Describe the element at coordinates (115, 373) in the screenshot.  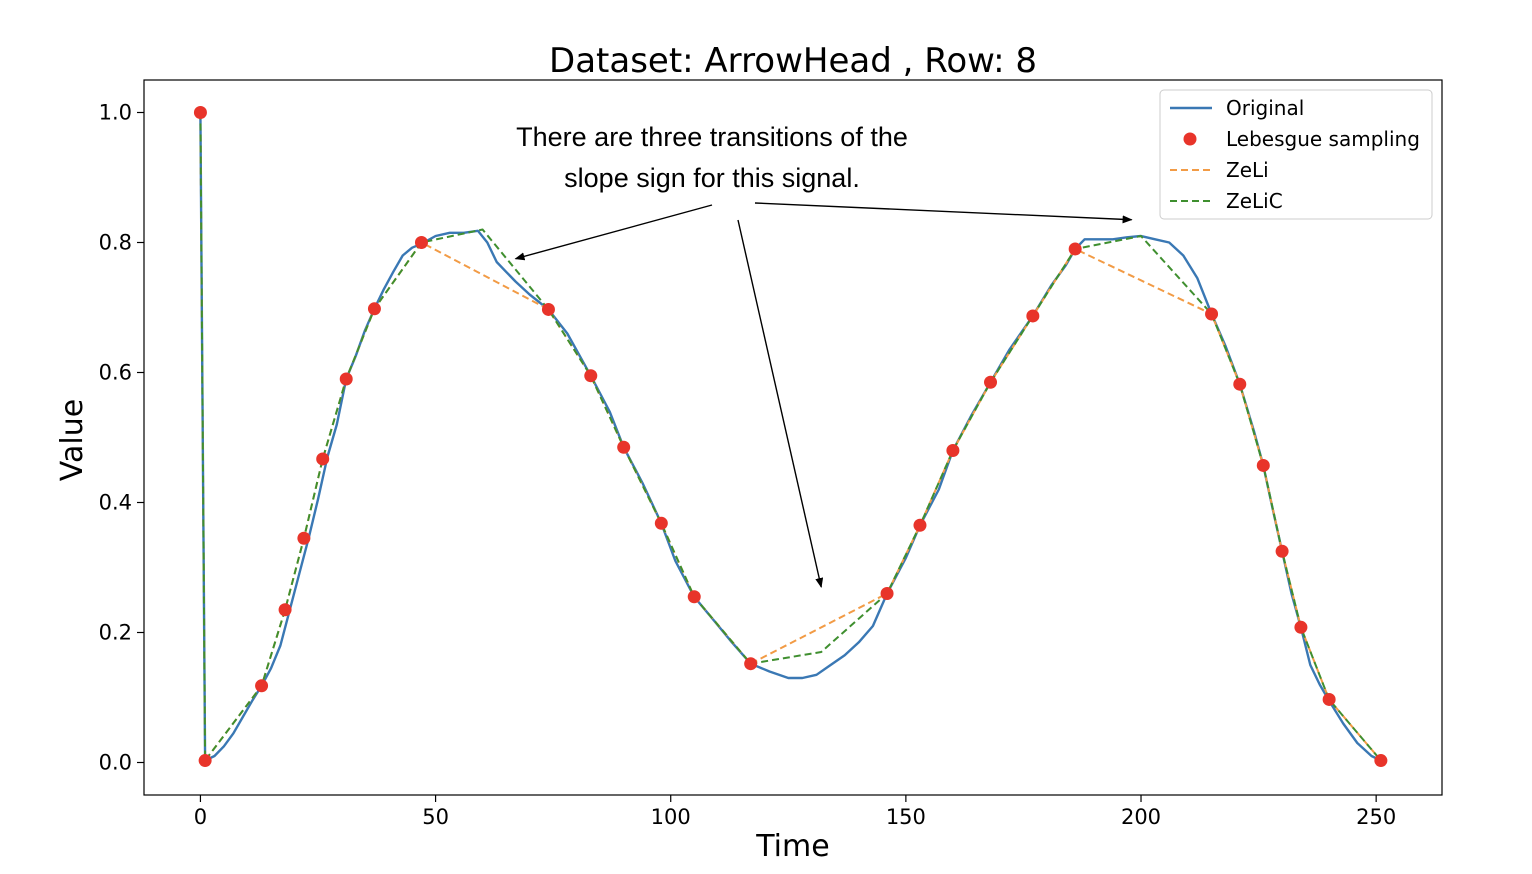
I see `y-tick-label: 0.6` at that location.